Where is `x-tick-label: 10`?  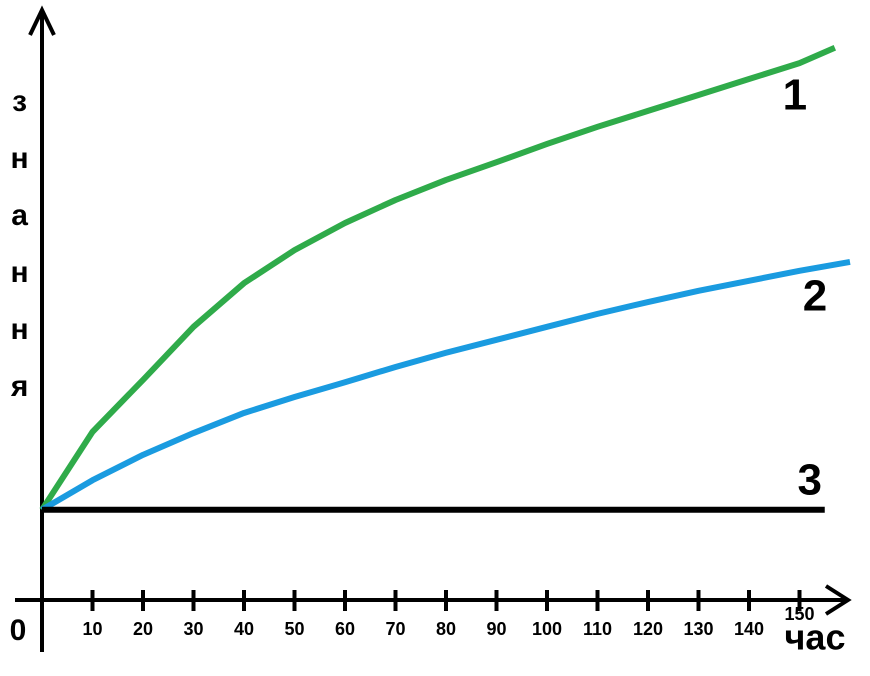
x-tick-label: 10 is located at coordinates (92, 629).